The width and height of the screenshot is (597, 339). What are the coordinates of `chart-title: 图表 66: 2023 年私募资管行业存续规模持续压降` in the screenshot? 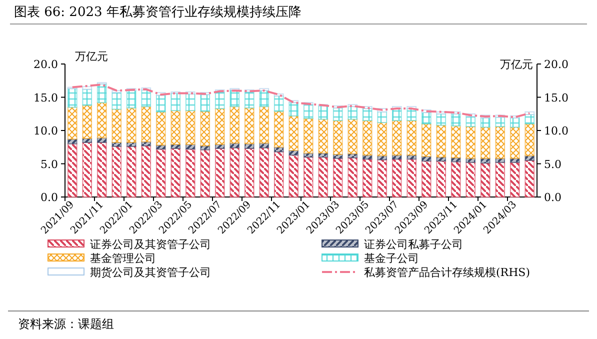 It's located at (158, 12).